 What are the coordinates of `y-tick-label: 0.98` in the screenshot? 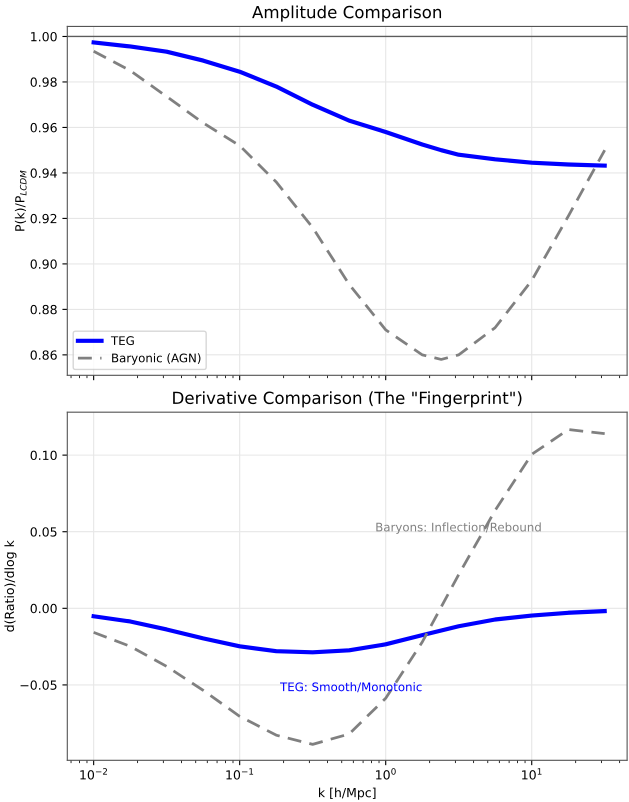 It's located at (43, 82).